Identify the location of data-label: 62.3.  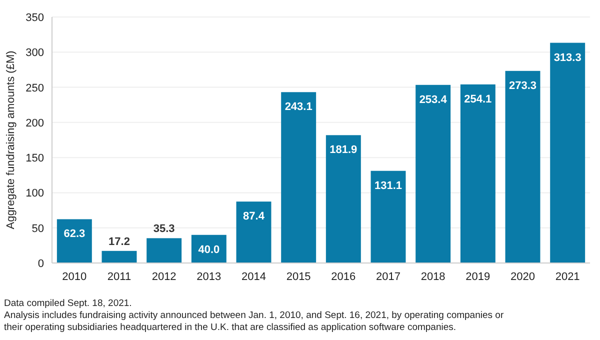
(75, 234).